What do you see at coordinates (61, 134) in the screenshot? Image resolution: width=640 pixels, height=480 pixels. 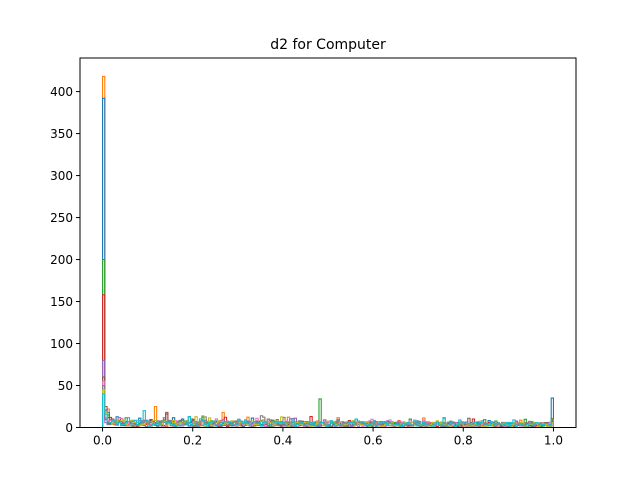 I see `y-tick-label: 350` at bounding box center [61, 134].